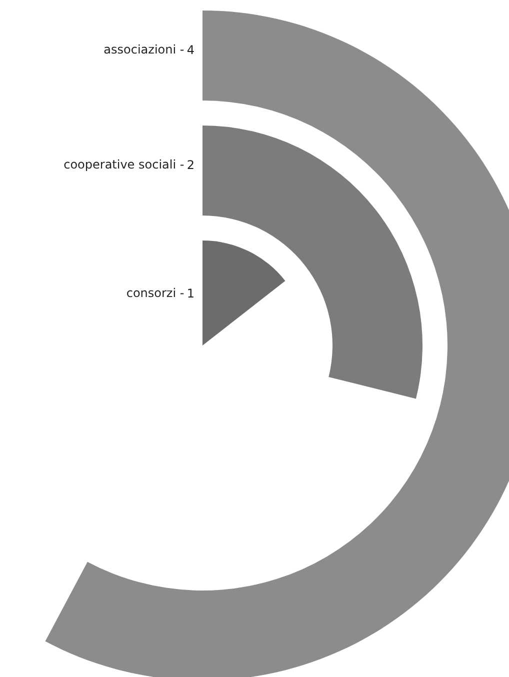 Image resolution: width=509 pixels, height=677 pixels. I want to click on category-label: consorzi -, so click(155, 293).